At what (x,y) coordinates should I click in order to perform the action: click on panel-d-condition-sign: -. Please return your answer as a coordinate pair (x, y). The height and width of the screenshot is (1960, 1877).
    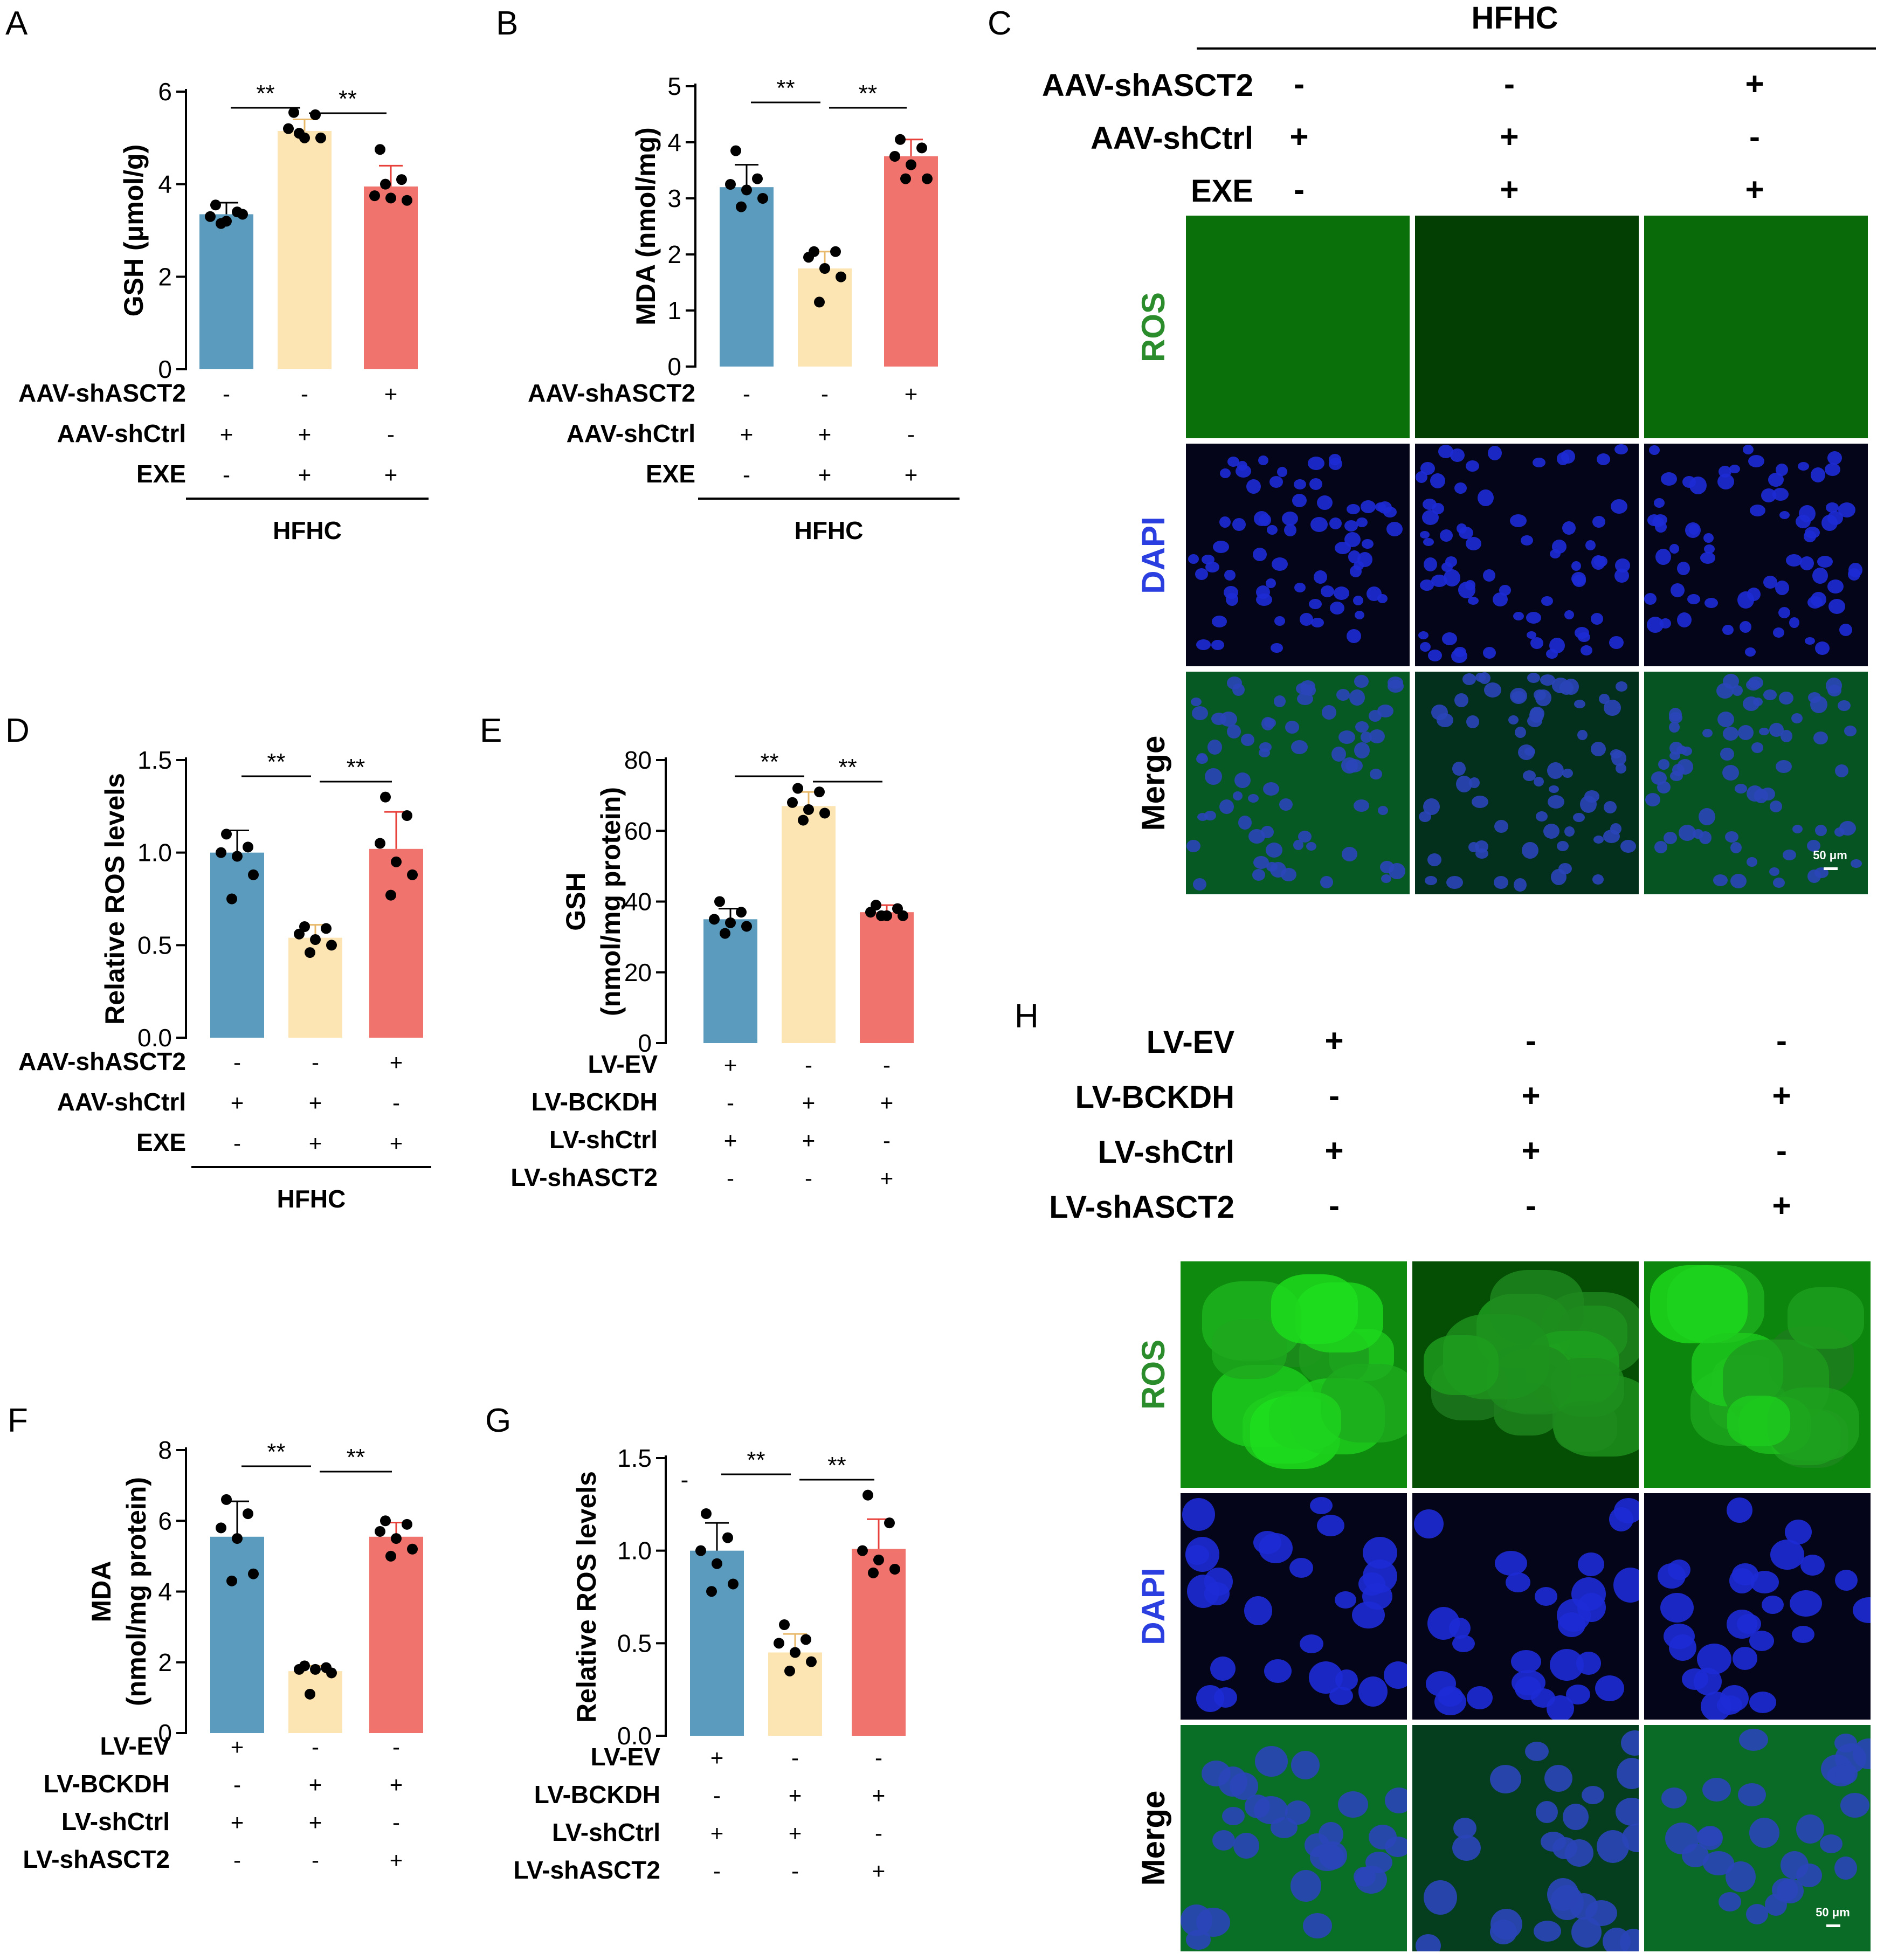
    Looking at the image, I should click on (396, 1102).